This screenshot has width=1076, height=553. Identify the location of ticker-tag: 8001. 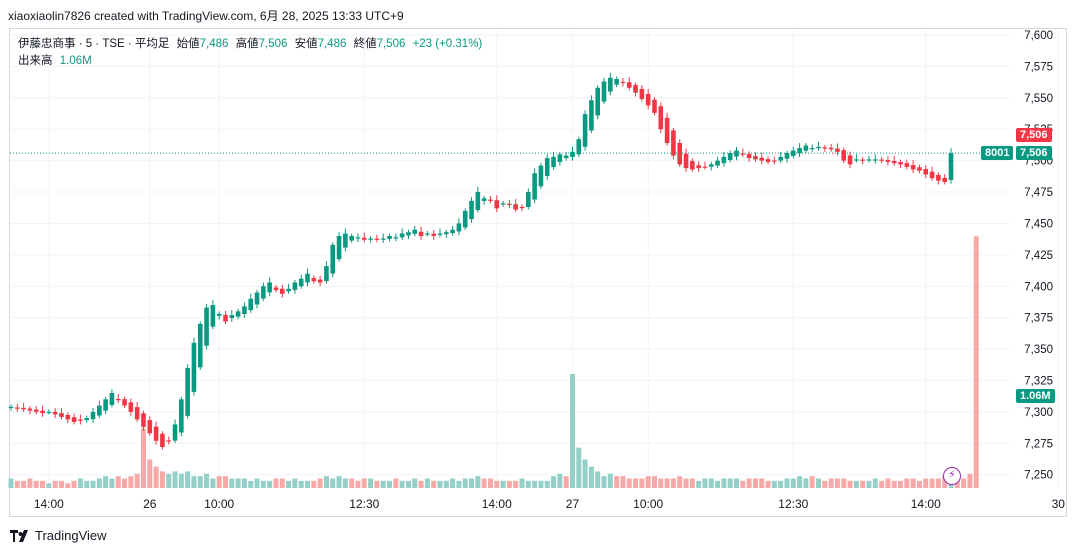
(997, 153).